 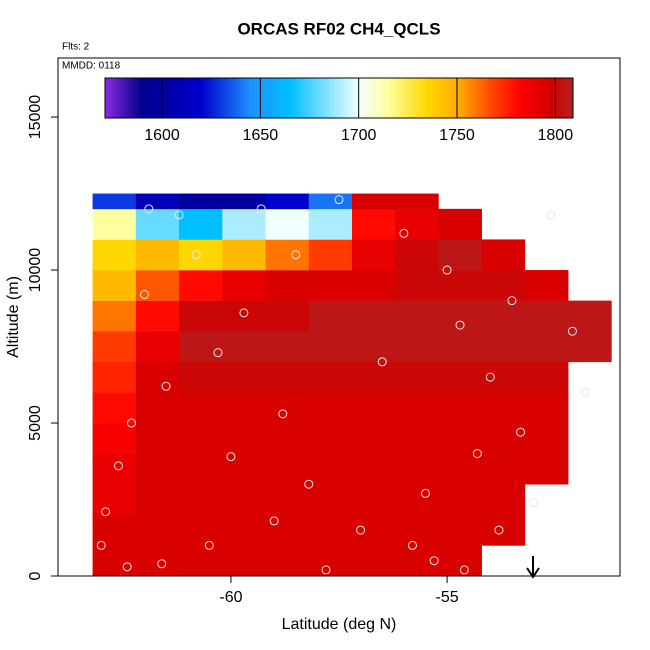 I want to click on colorbar, so click(x=339, y=98).